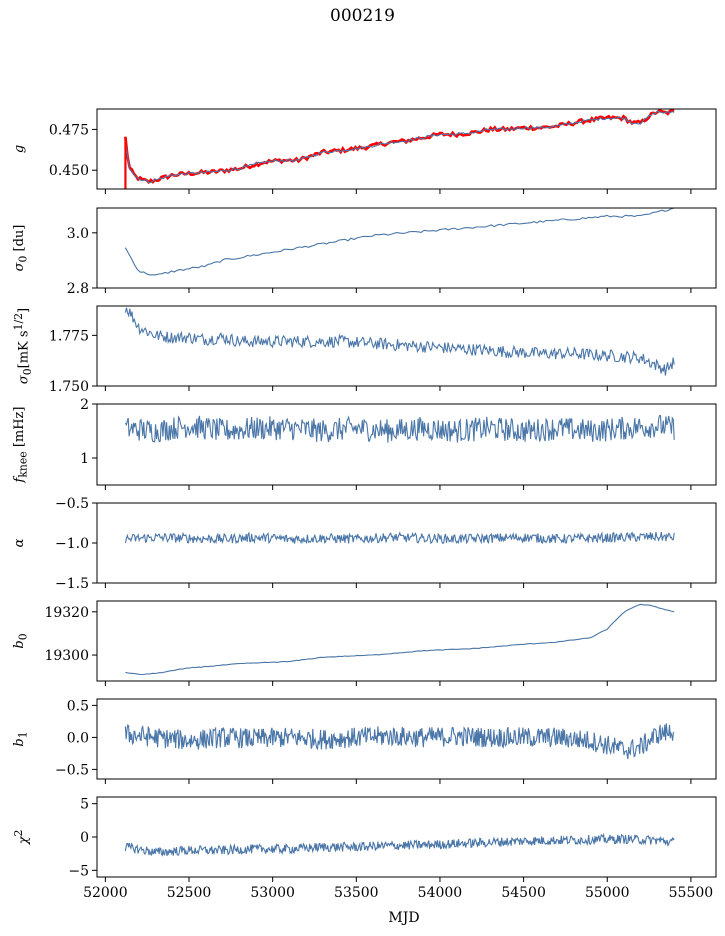 The width and height of the screenshot is (725, 936). I want to click on figure-title: 000219, so click(362, 16).